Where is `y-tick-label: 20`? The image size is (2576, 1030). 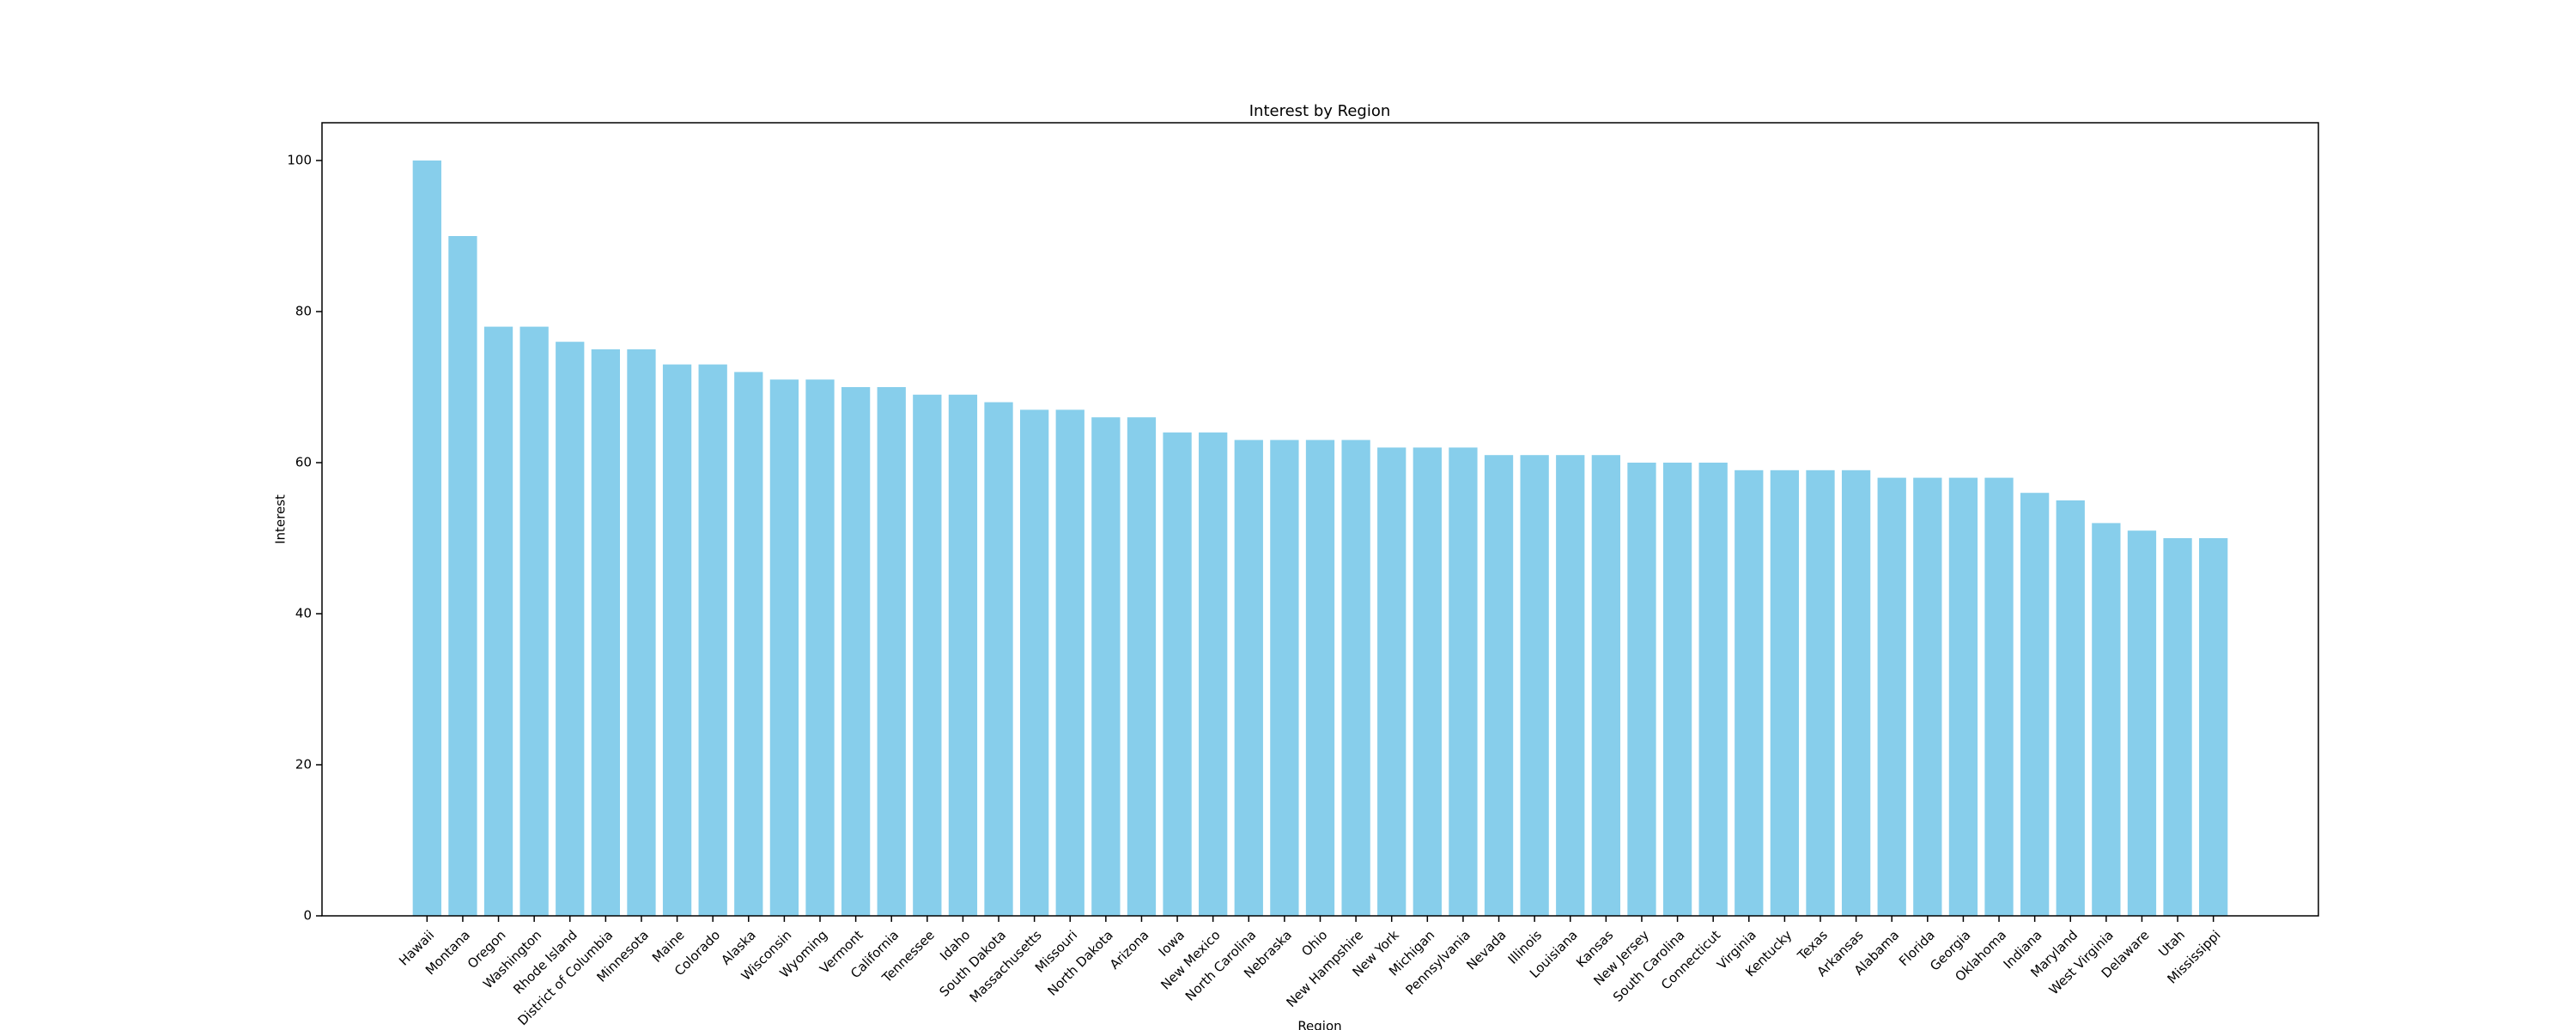
y-tick-label: 20 is located at coordinates (303, 764).